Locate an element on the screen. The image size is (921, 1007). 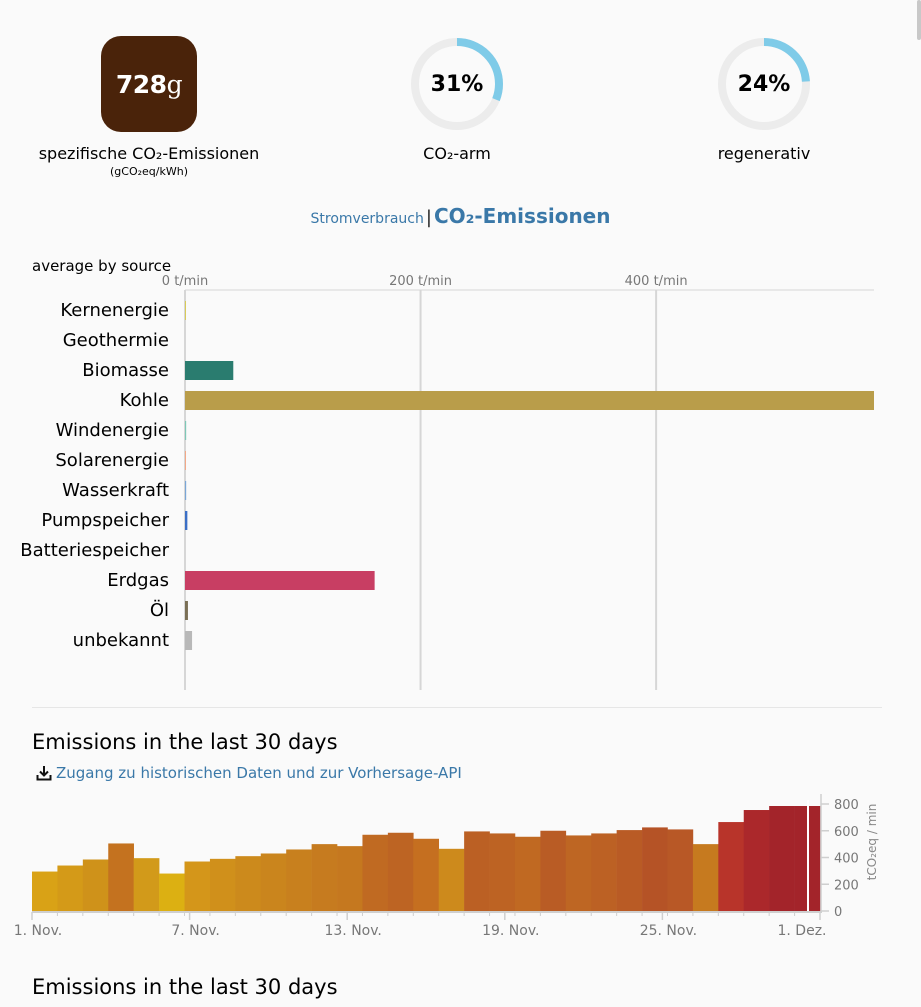
bar-chart-category-label: Pumpspeicher is located at coordinates (105, 520).